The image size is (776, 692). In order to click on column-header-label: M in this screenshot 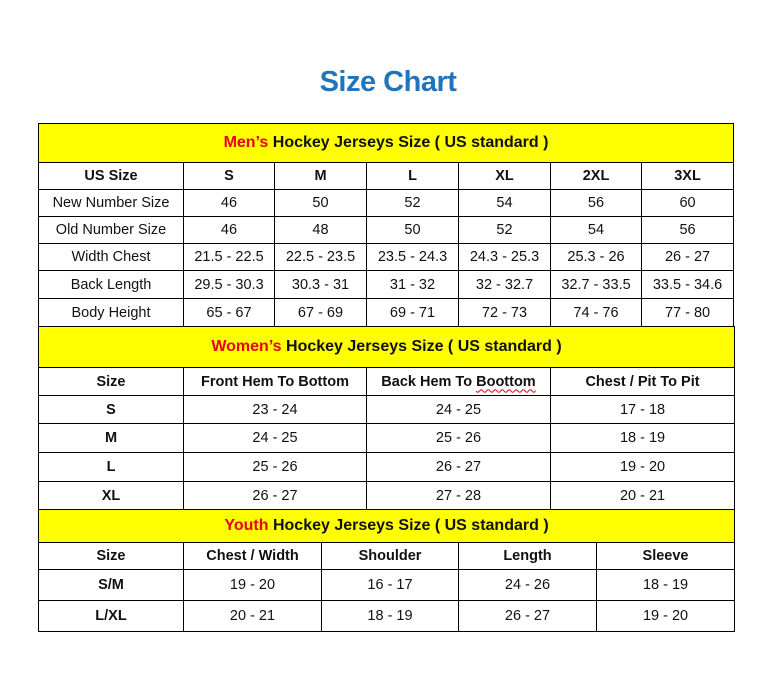, I will do `click(320, 176)`.